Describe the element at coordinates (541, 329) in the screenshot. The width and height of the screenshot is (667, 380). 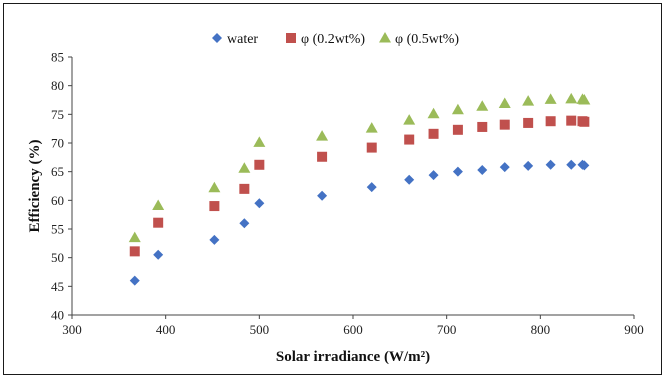
I see `x-tick-label: 800` at that location.